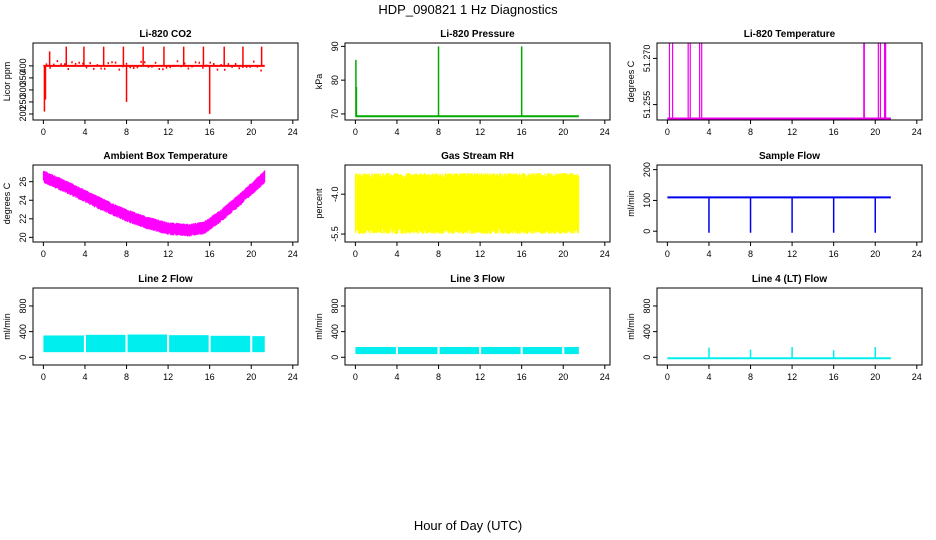  Describe the element at coordinates (335, 80) in the screenshot. I see `y-tick-label: 80` at that location.